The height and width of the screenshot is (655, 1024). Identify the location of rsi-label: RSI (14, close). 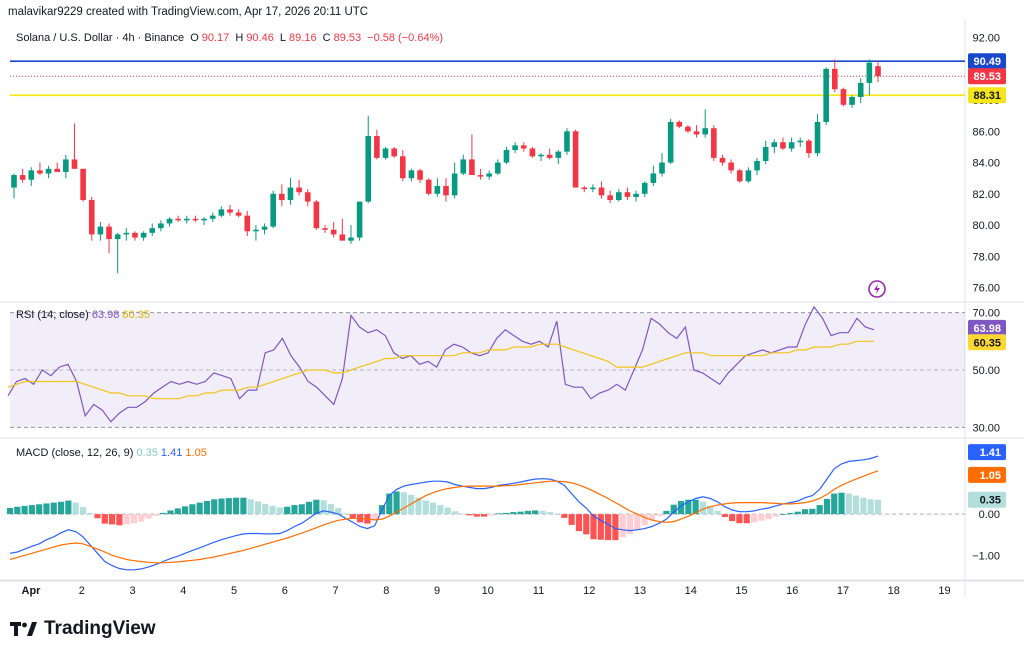
(52, 315).